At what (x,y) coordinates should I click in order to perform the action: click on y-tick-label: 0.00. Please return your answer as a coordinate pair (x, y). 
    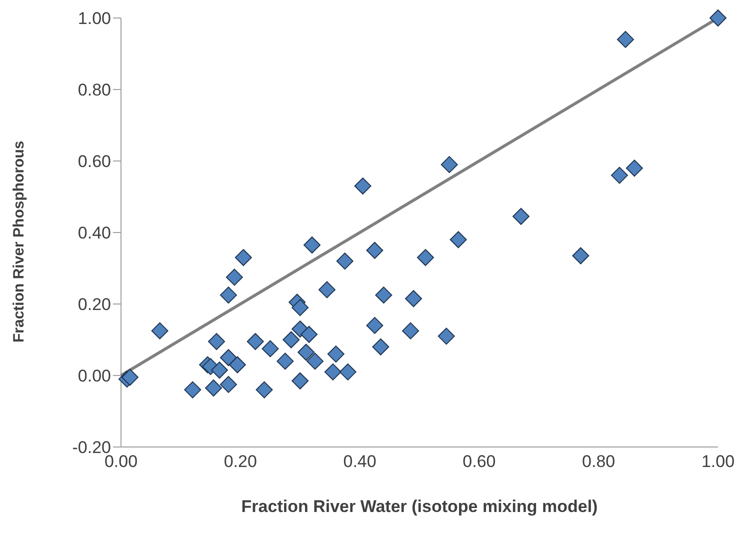
    Looking at the image, I should click on (94, 376).